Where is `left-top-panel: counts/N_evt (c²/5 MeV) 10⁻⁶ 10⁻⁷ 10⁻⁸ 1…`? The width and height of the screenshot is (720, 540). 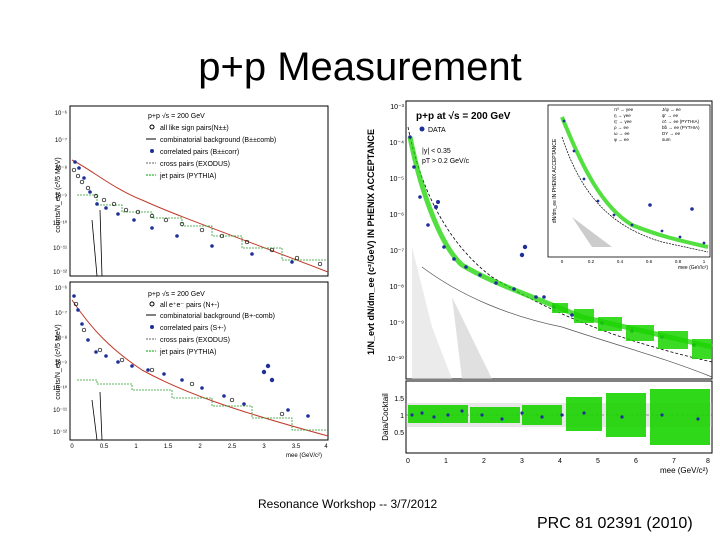
left-top-panel: counts/N_evt (c²/5 MeV) 10⁻⁶ 10⁻⁷ 10⁻⁸ 1… is located at coordinates (191, 191).